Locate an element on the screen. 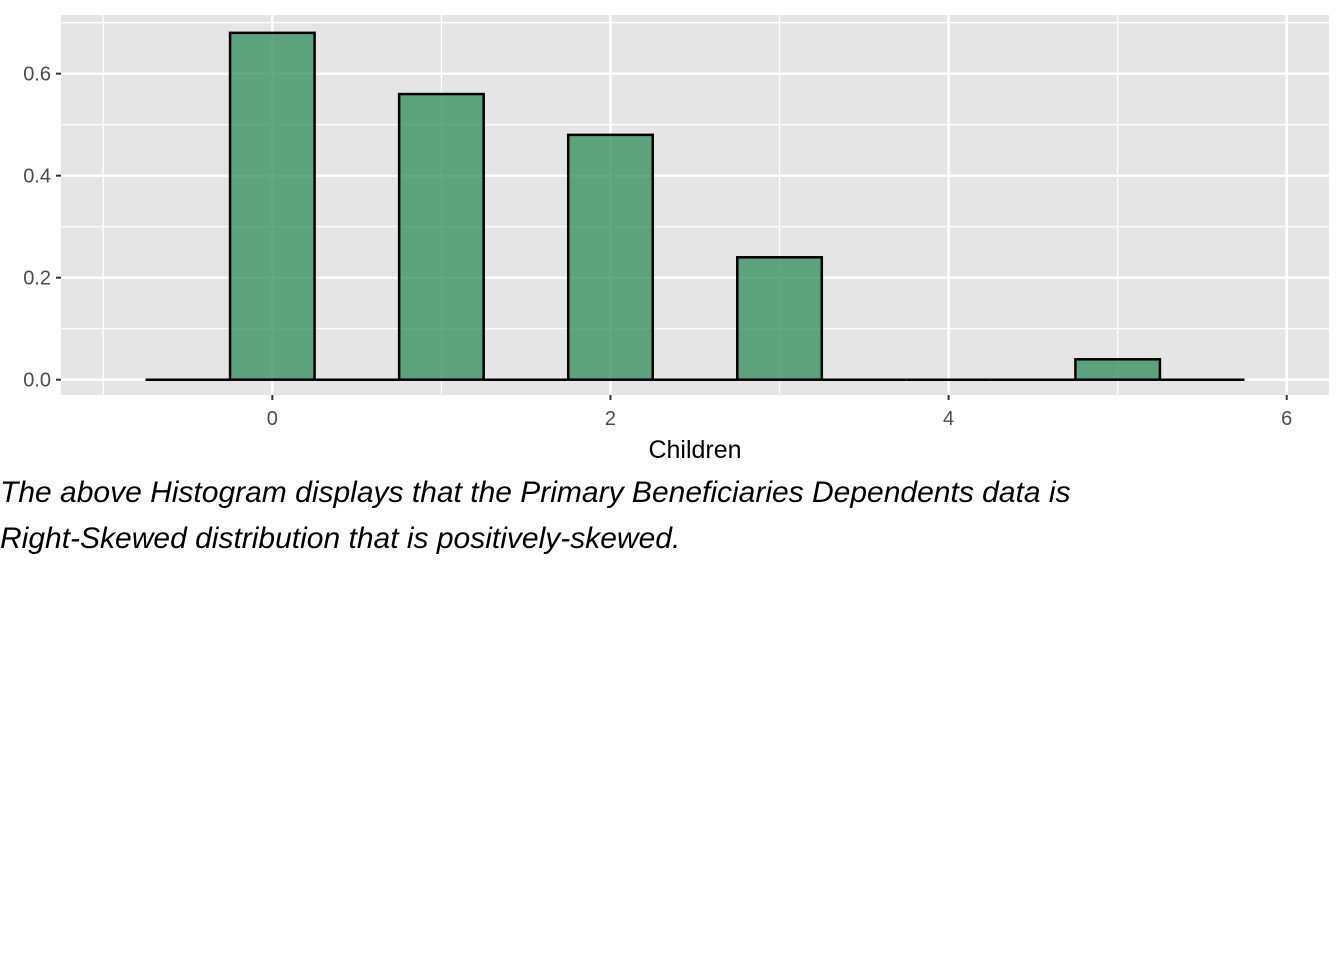 This screenshot has height=960, width=1344. y-tick-label: 0.2 is located at coordinates (37, 279).